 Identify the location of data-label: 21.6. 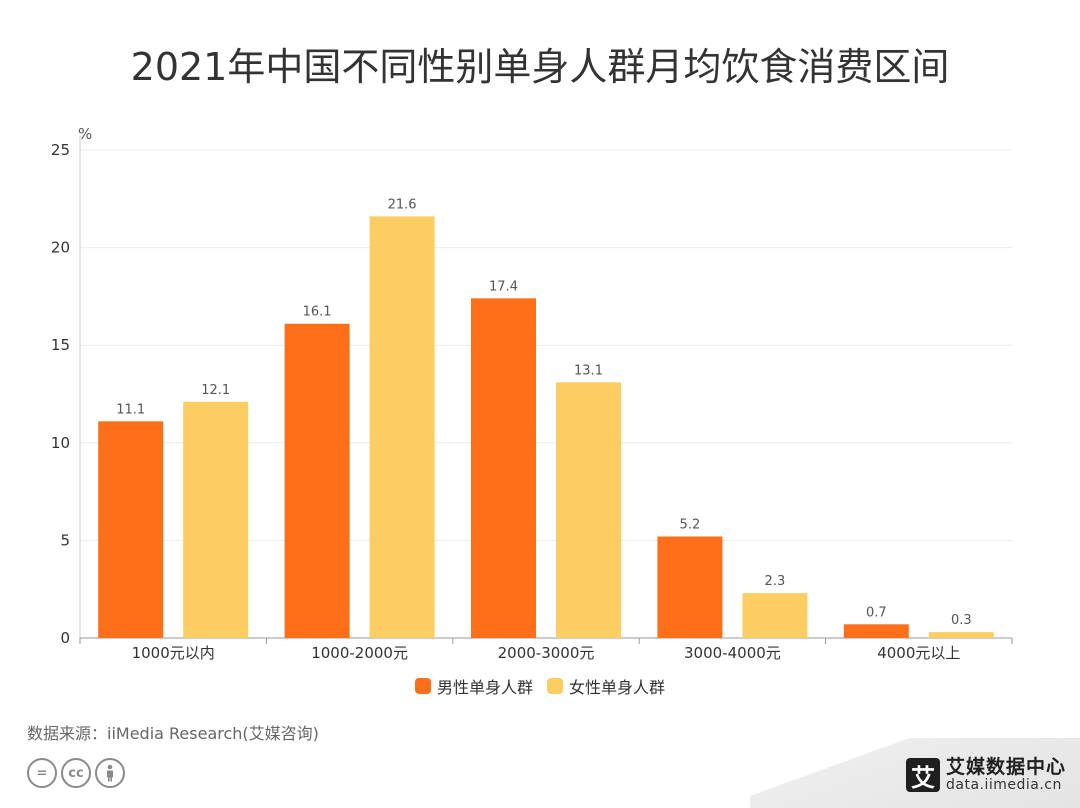
(402, 204).